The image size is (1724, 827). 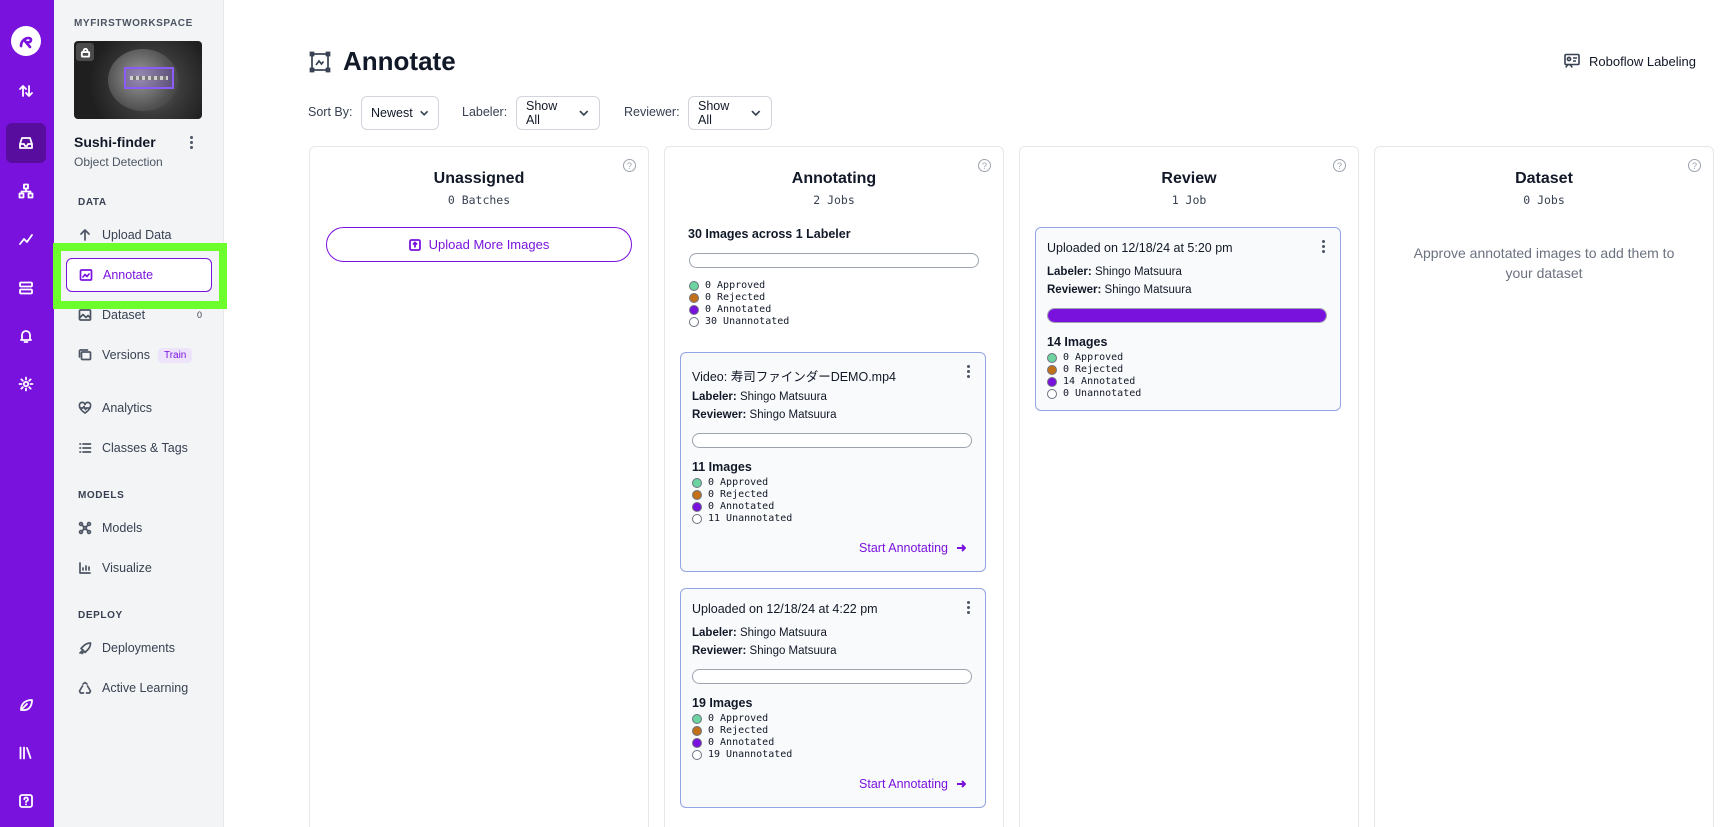 What do you see at coordinates (85, 528) in the screenshot?
I see `models-icon` at bounding box center [85, 528].